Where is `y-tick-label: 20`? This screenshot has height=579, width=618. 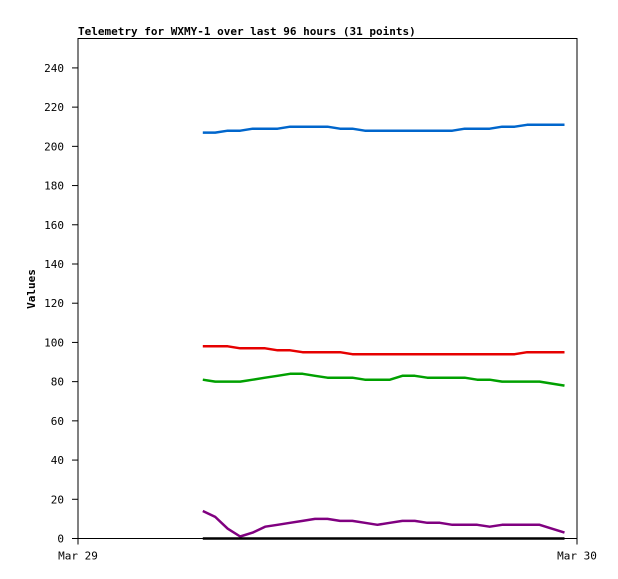
y-tick-label: 20 is located at coordinates (57, 499).